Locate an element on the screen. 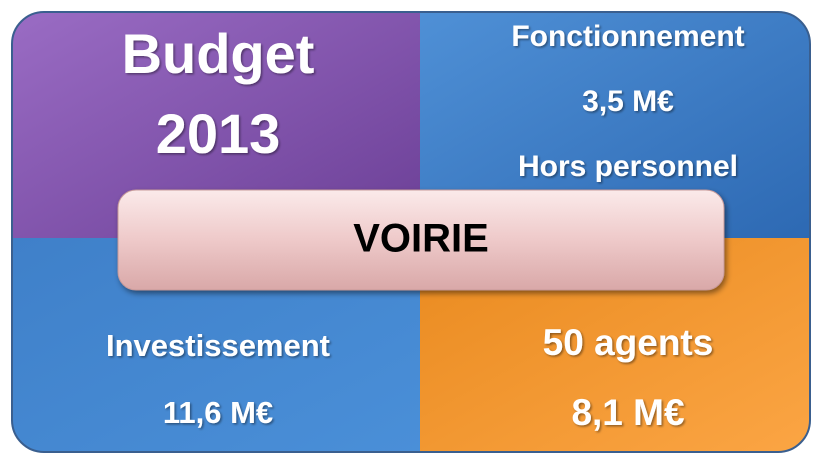 The image size is (822, 462). quadrant-text: 8,1 M€ is located at coordinates (627, 412).